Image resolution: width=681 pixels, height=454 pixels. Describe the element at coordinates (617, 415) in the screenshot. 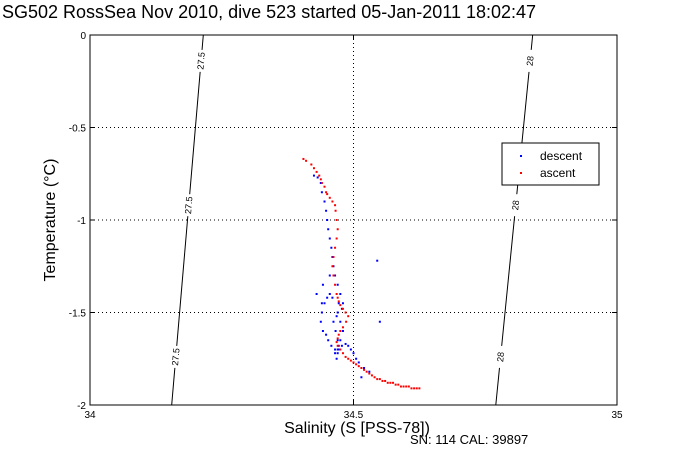

I see `x-tick-label: 35` at that location.